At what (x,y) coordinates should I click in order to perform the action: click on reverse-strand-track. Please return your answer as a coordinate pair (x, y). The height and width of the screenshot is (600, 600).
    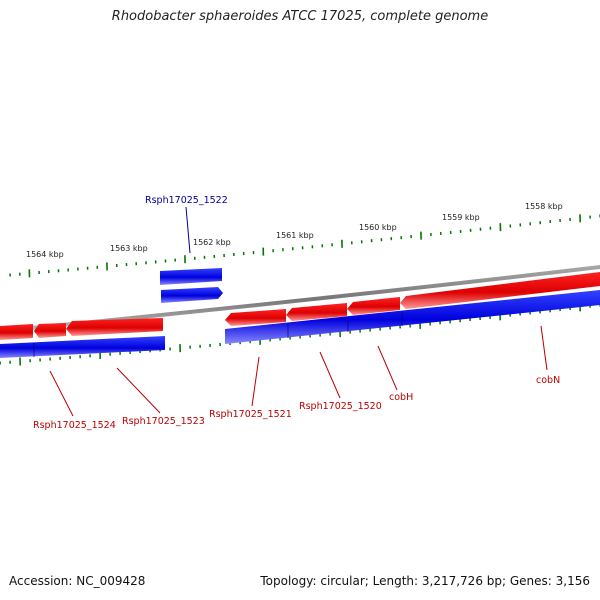
    Looking at the image, I should click on (300, 306).